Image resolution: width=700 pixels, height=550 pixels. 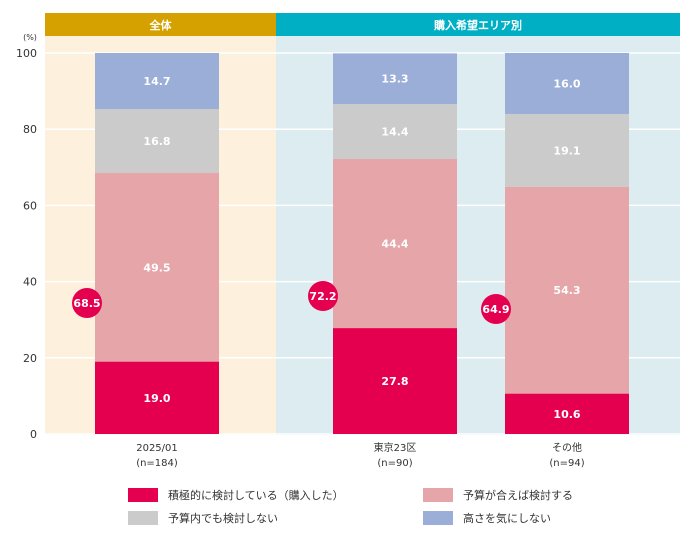 I want to click on data-label: 13.3, so click(x=394, y=79).